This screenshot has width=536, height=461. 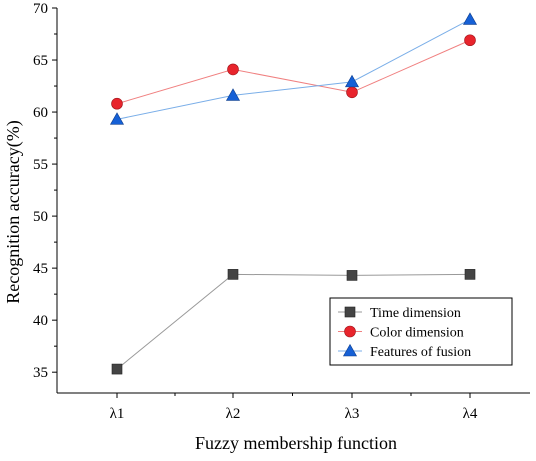 I want to click on x-tick-label: λ1, so click(x=117, y=414).